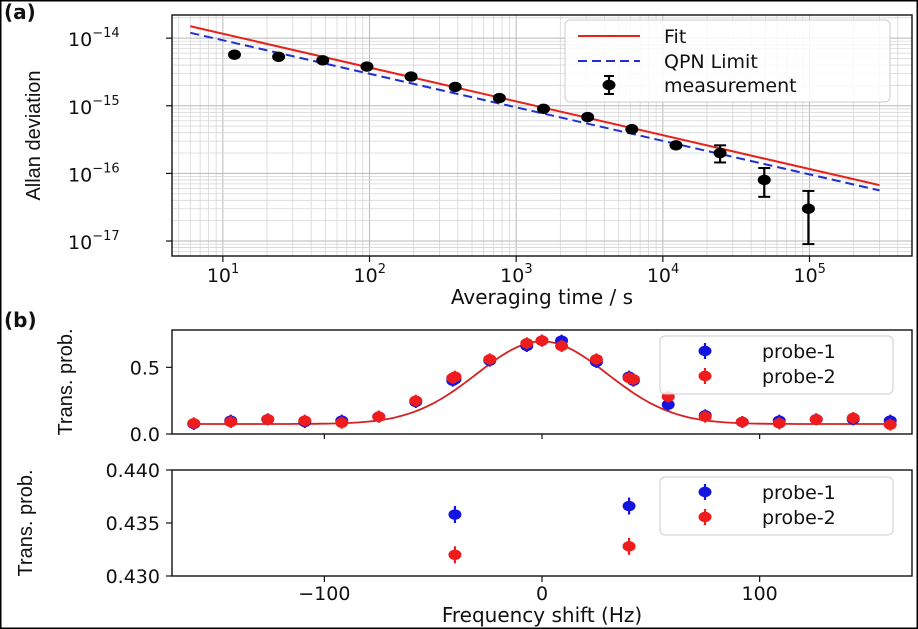 This screenshot has height=629, width=918. What do you see at coordinates (542, 615) in the screenshot?
I see `x-axis-label: Frequency shift (Hz)` at bounding box center [542, 615].